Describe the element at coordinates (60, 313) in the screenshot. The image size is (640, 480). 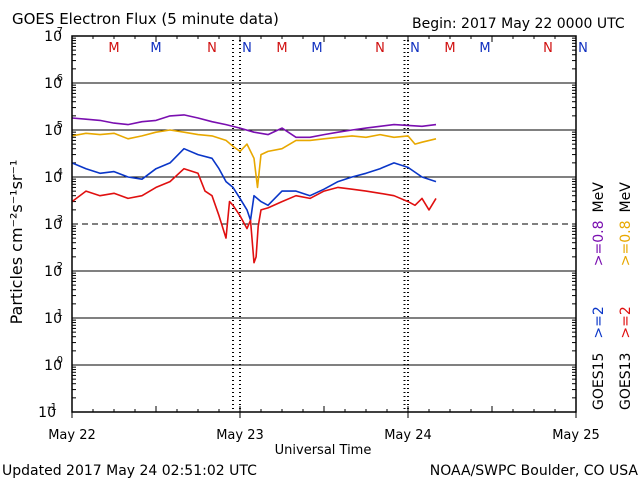
I see `y-tick-exponent: 1` at that location.